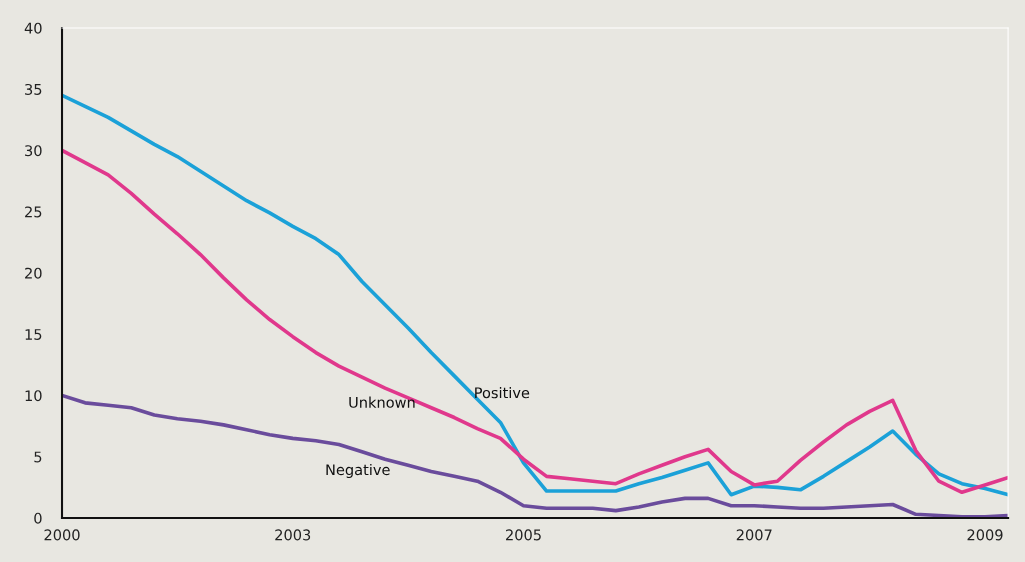  Describe the element at coordinates (502, 392) in the screenshot. I see `series-label: Positive` at that location.